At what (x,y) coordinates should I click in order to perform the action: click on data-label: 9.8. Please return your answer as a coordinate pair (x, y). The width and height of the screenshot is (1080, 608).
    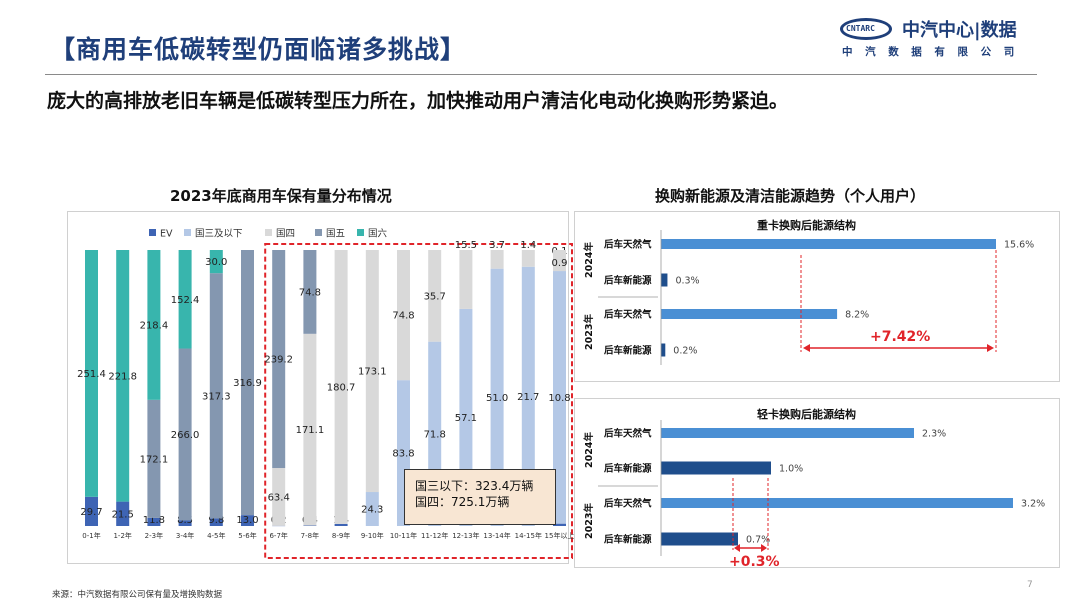
    Looking at the image, I should click on (216, 520).